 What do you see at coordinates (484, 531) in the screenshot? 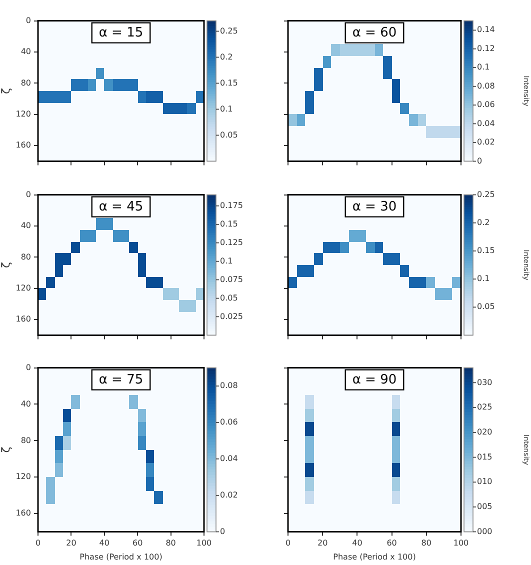
I see `color-bar-label: 000` at bounding box center [484, 531].